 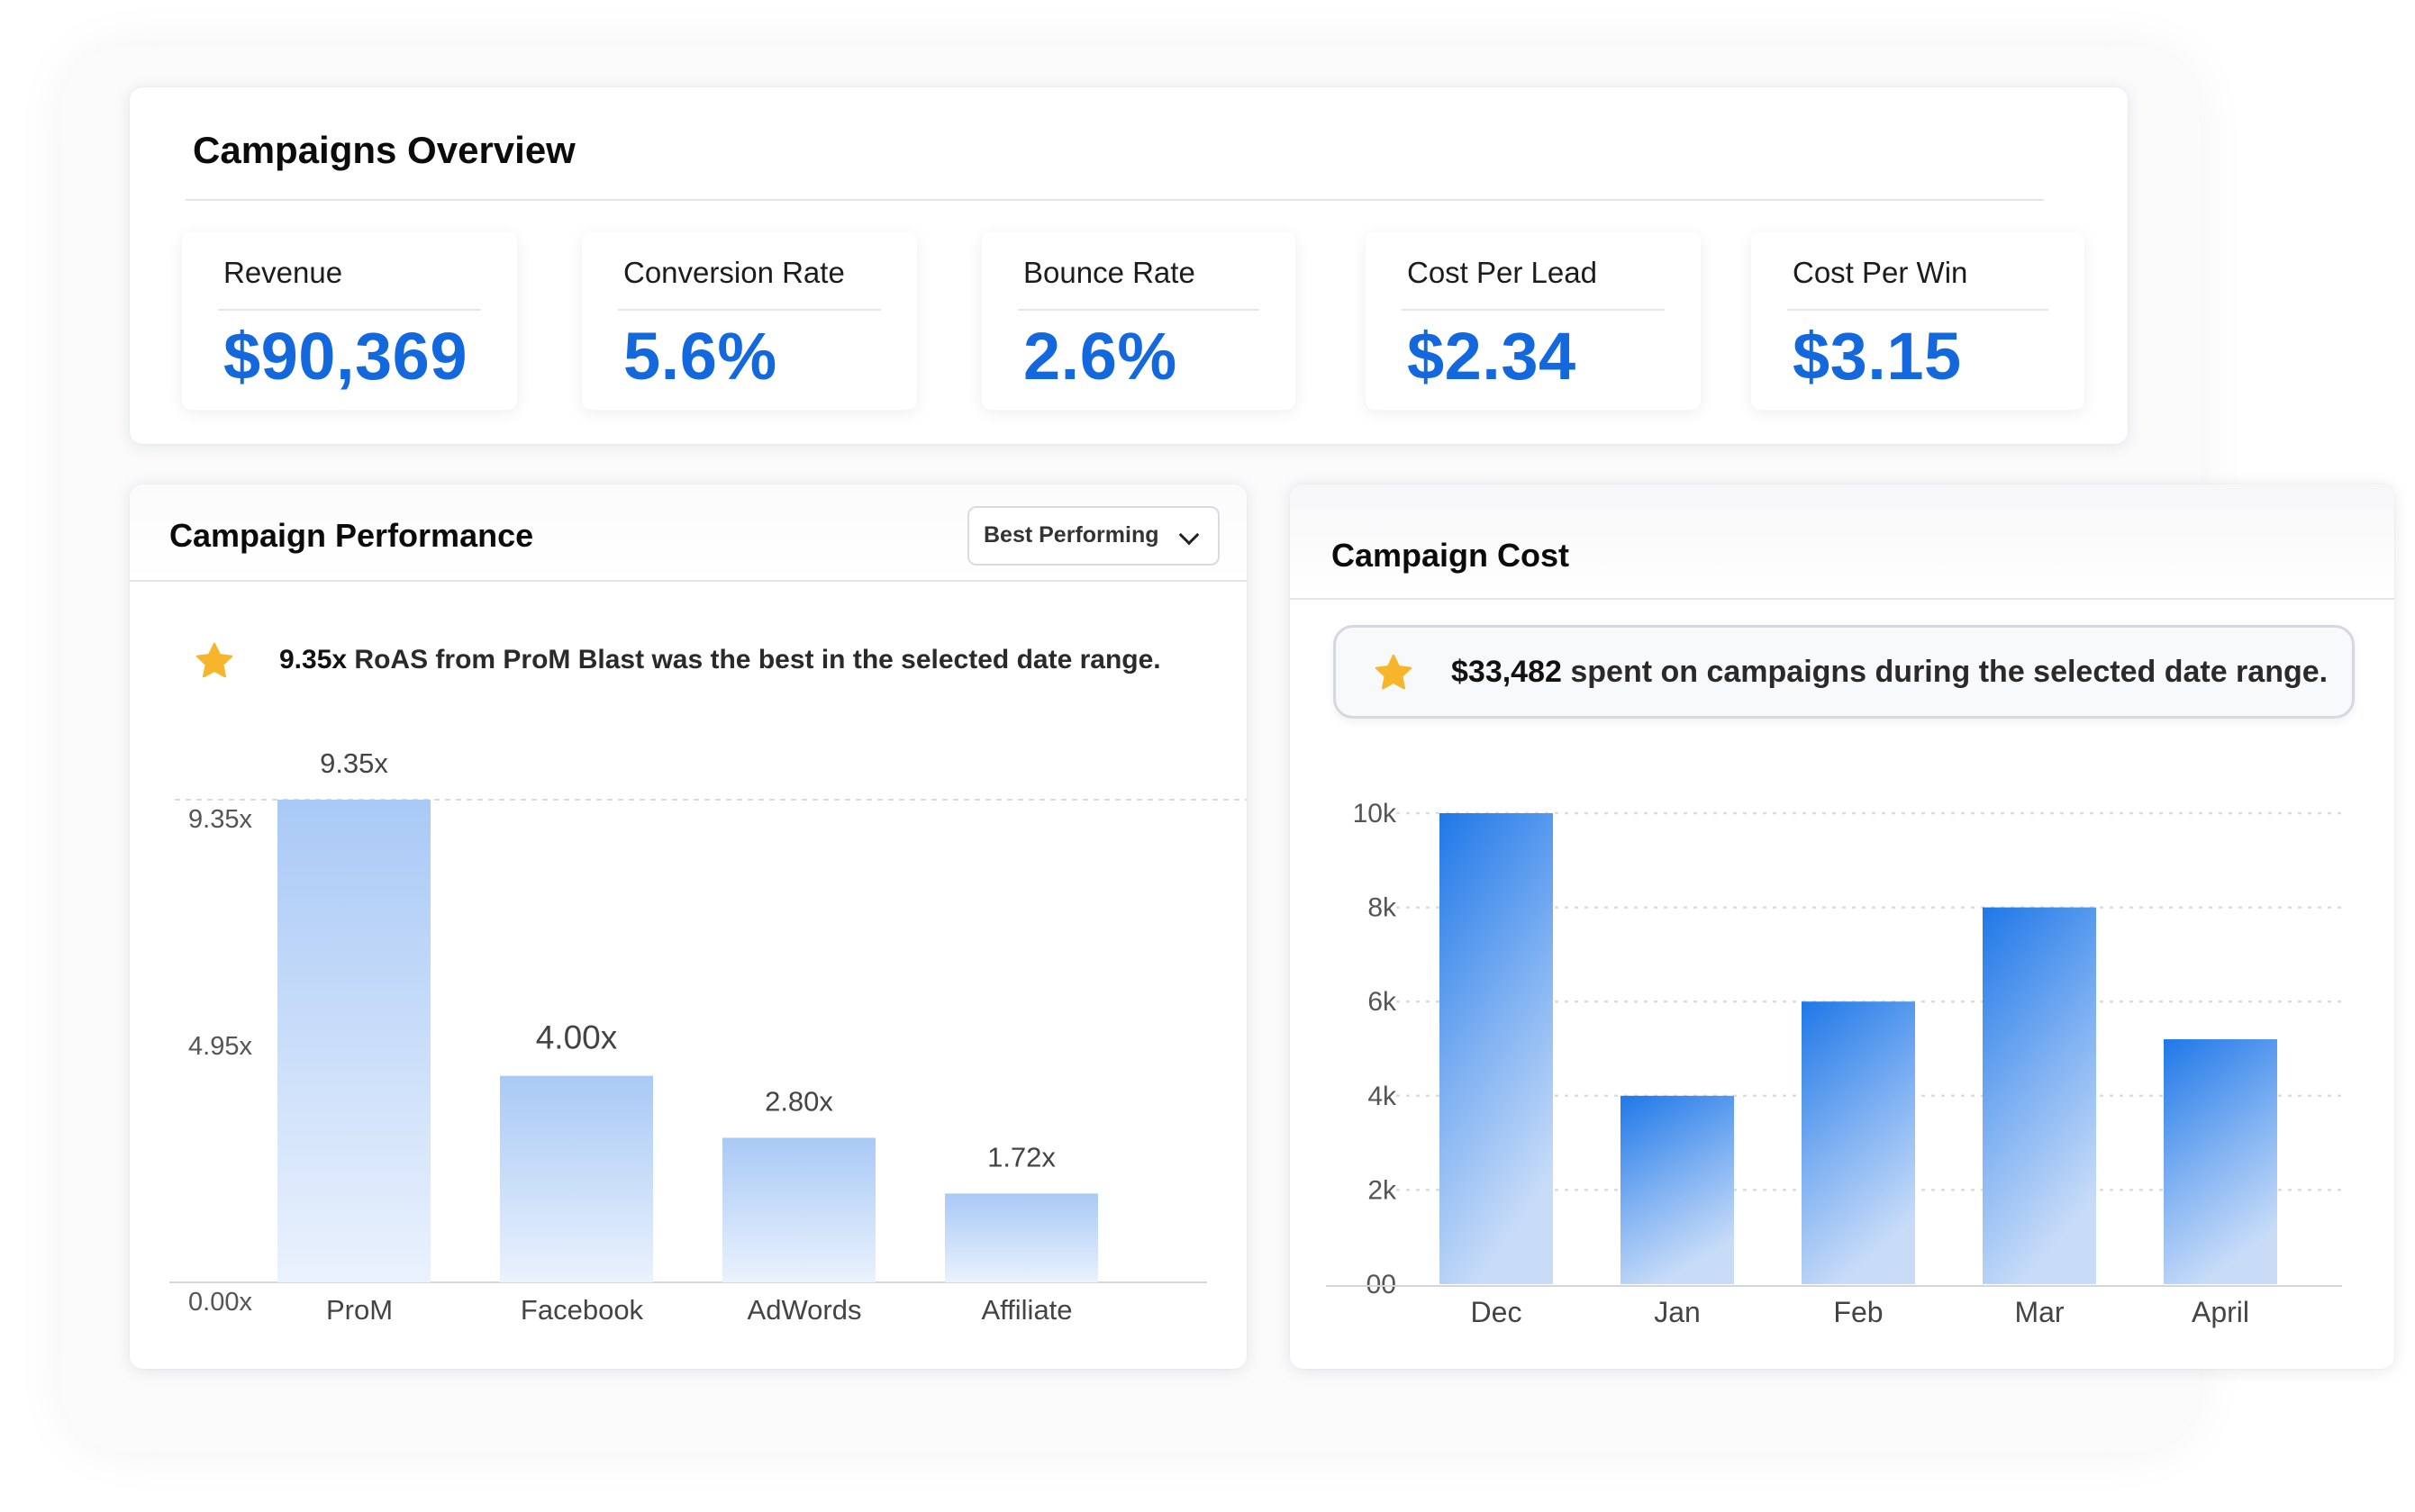 What do you see at coordinates (1381, 1284) in the screenshot?
I see `y-tick-label: 00` at bounding box center [1381, 1284].